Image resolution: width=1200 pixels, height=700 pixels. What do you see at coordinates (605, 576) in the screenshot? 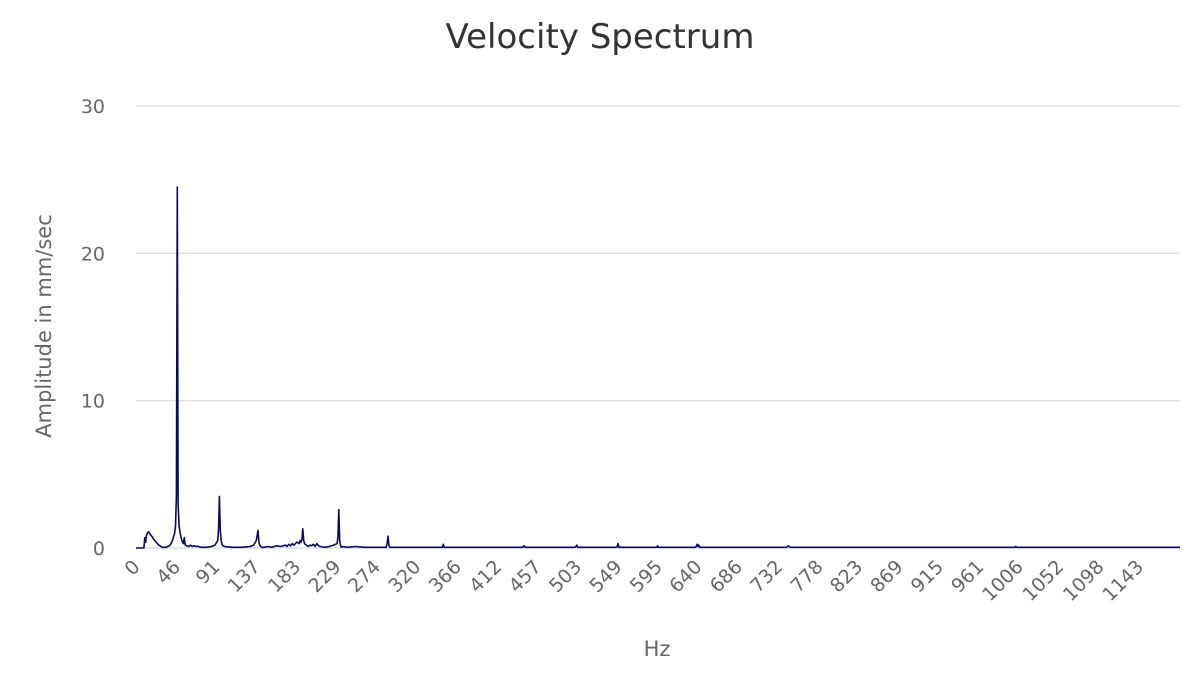
I see `x-tick-label: 549` at bounding box center [605, 576].